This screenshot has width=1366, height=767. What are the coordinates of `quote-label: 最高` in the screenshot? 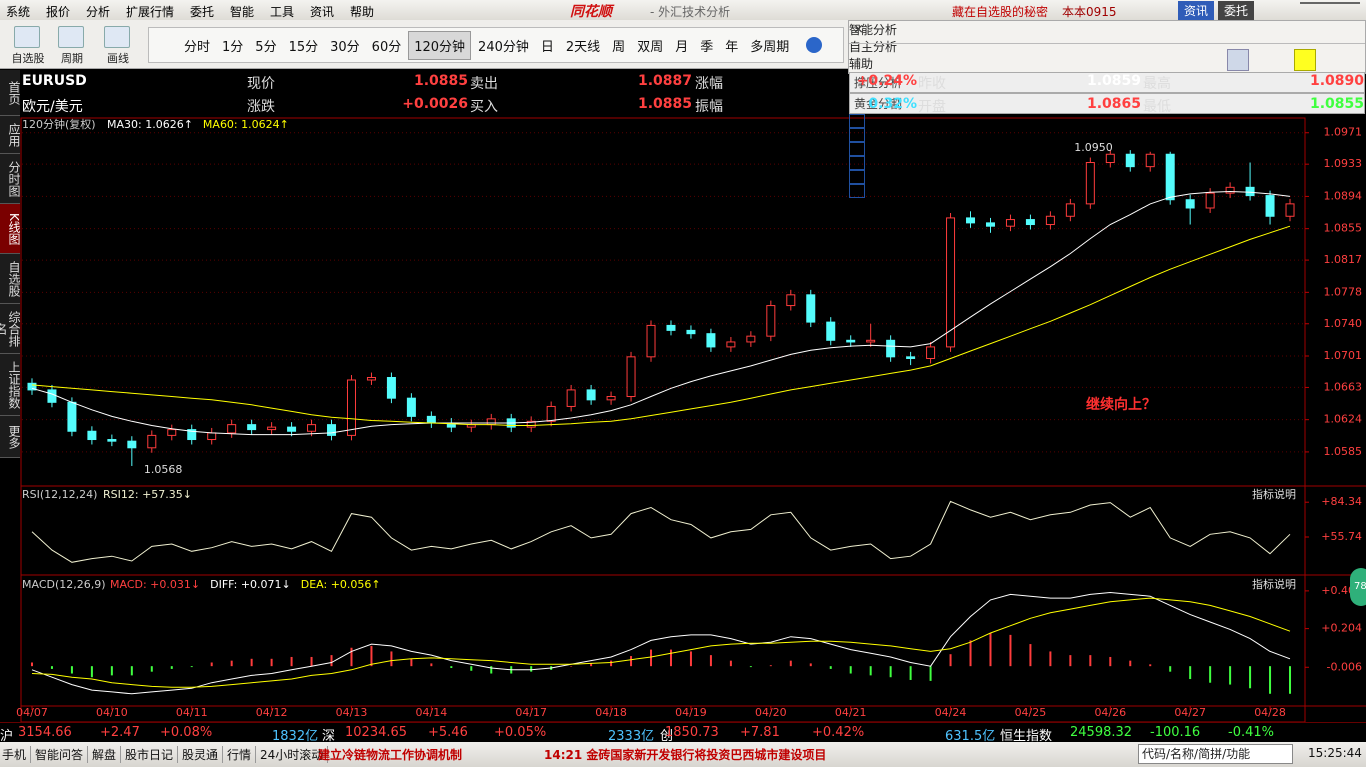 It's located at (1157, 84).